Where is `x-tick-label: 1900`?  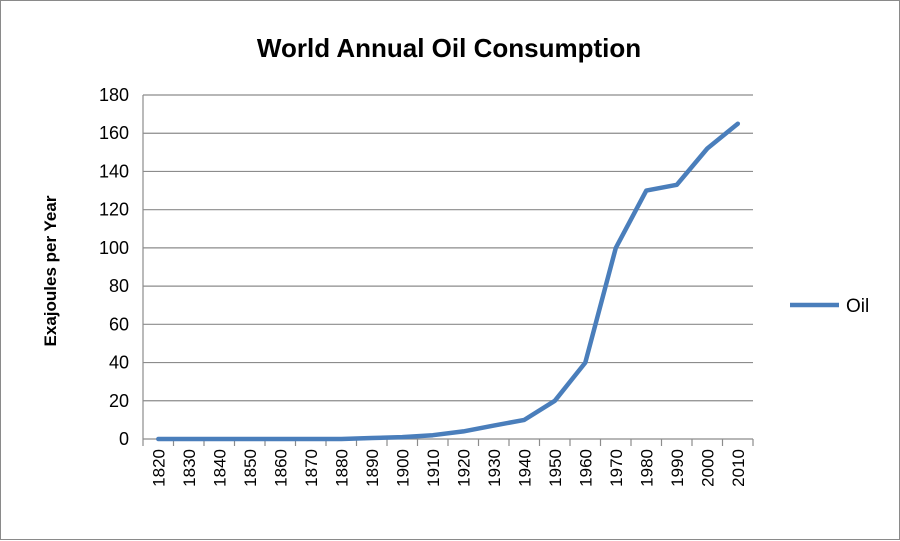
x-tick-label: 1900 is located at coordinates (402, 468).